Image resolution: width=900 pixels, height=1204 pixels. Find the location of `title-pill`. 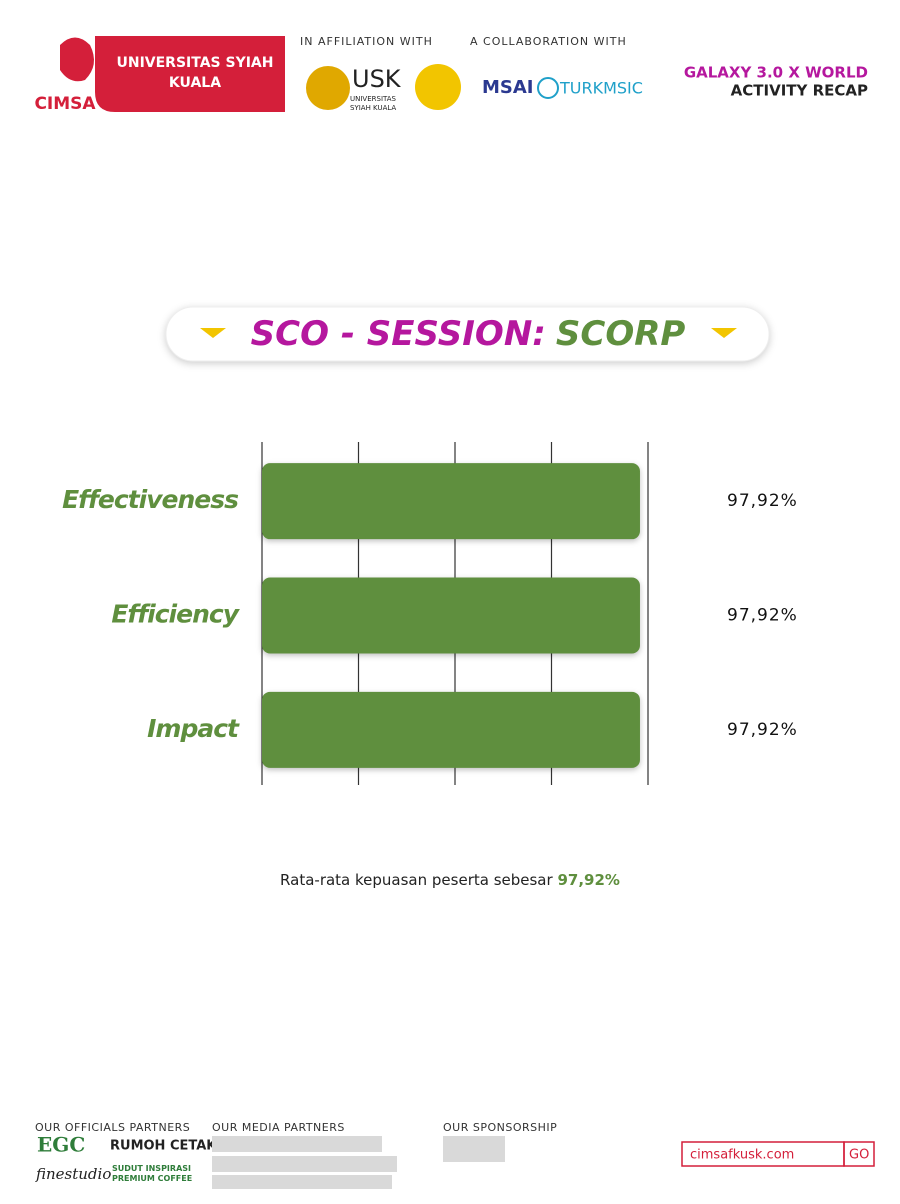

title-pill is located at coordinates (467, 334).